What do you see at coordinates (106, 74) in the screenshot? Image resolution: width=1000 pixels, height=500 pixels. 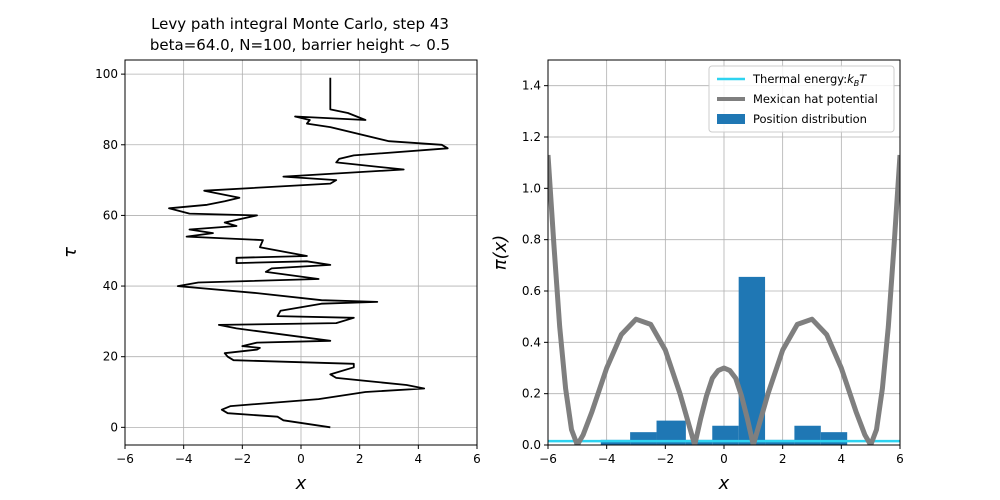 I see `y-tick-label: 100` at bounding box center [106, 74].